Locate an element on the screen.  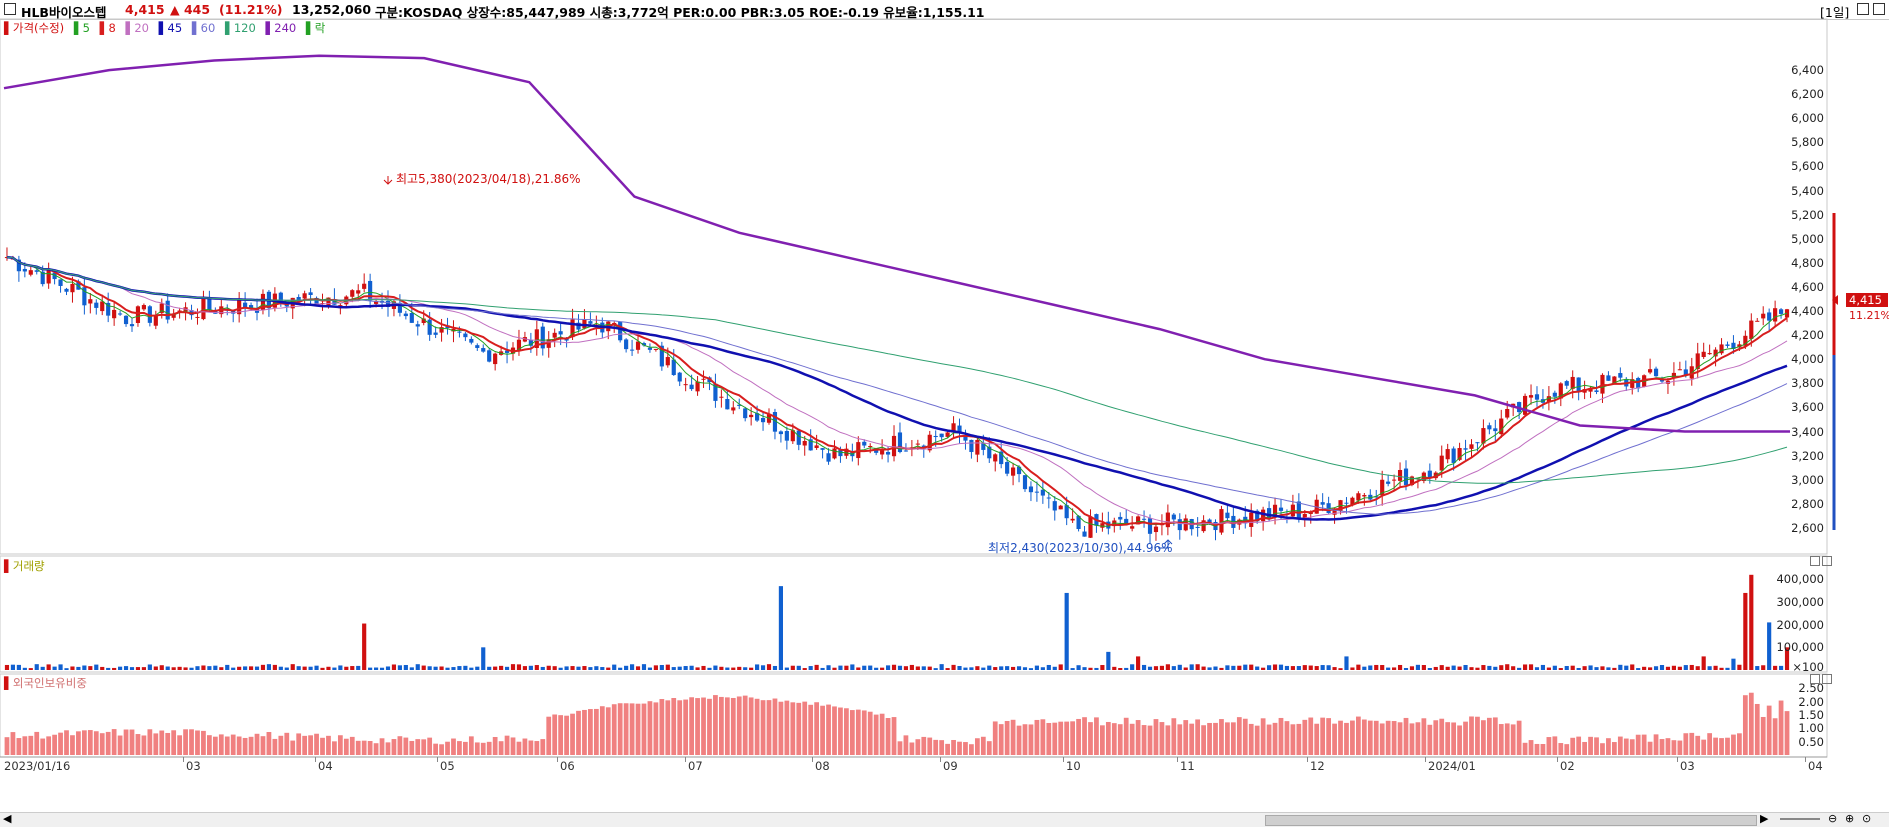
x-tick-label: 04 is located at coordinates (325, 766).